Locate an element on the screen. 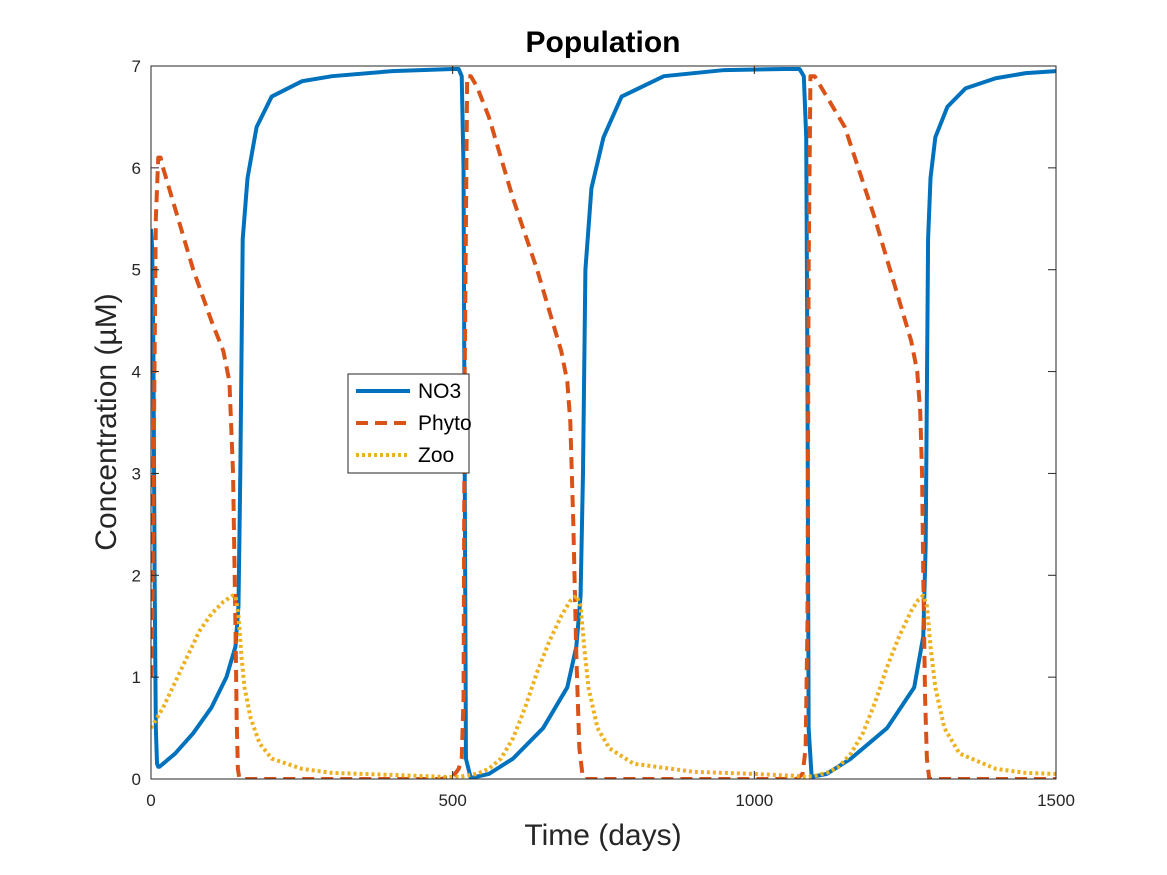  x-axis-label: Time (days) is located at coordinates (602, 835).